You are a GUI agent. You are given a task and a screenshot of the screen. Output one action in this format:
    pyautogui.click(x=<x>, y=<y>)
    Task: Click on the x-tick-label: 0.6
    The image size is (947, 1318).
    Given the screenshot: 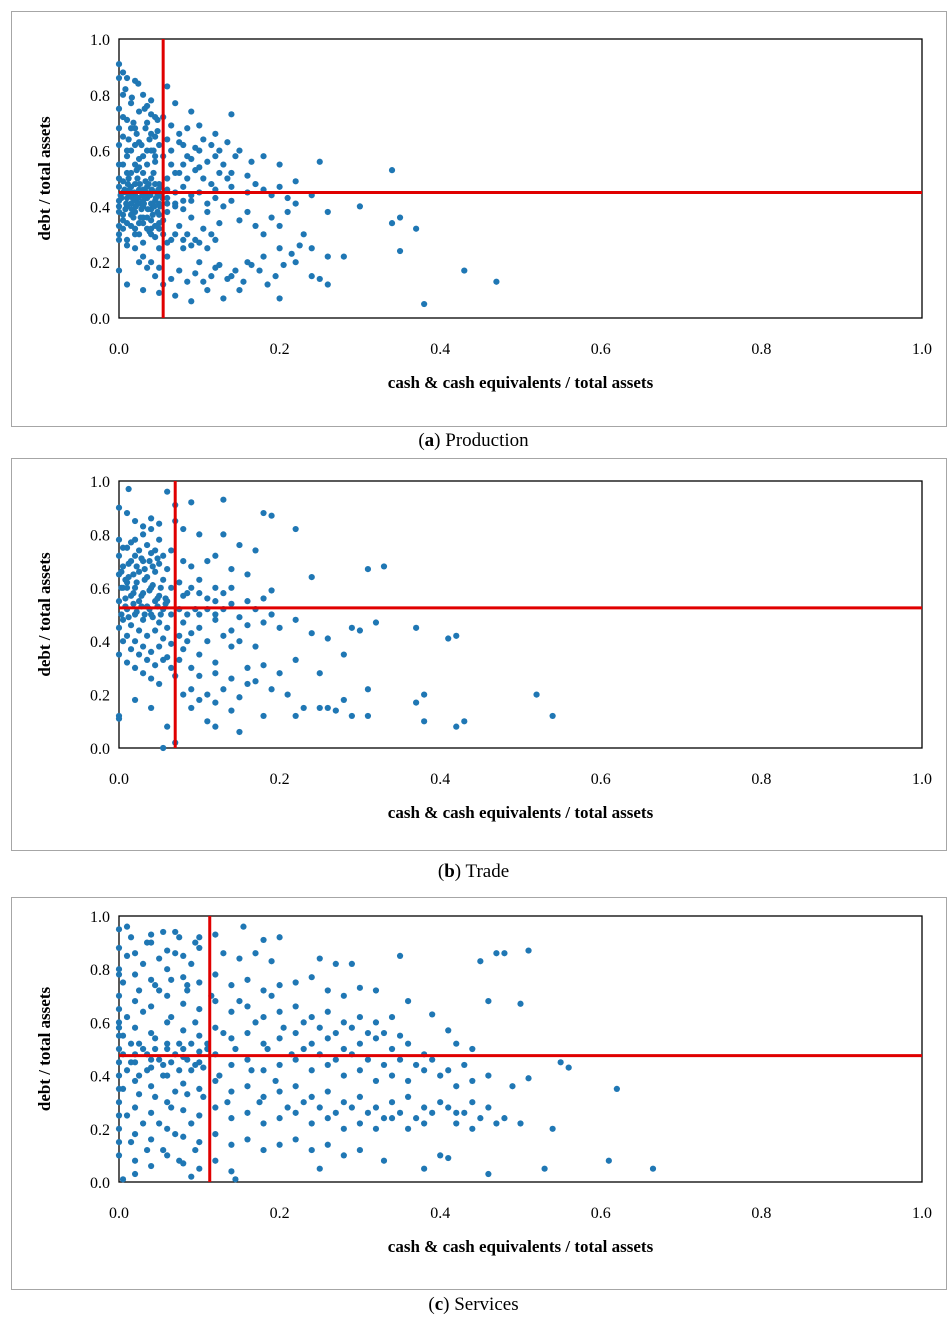 What is the action you would take?
    pyautogui.click(x=601, y=349)
    